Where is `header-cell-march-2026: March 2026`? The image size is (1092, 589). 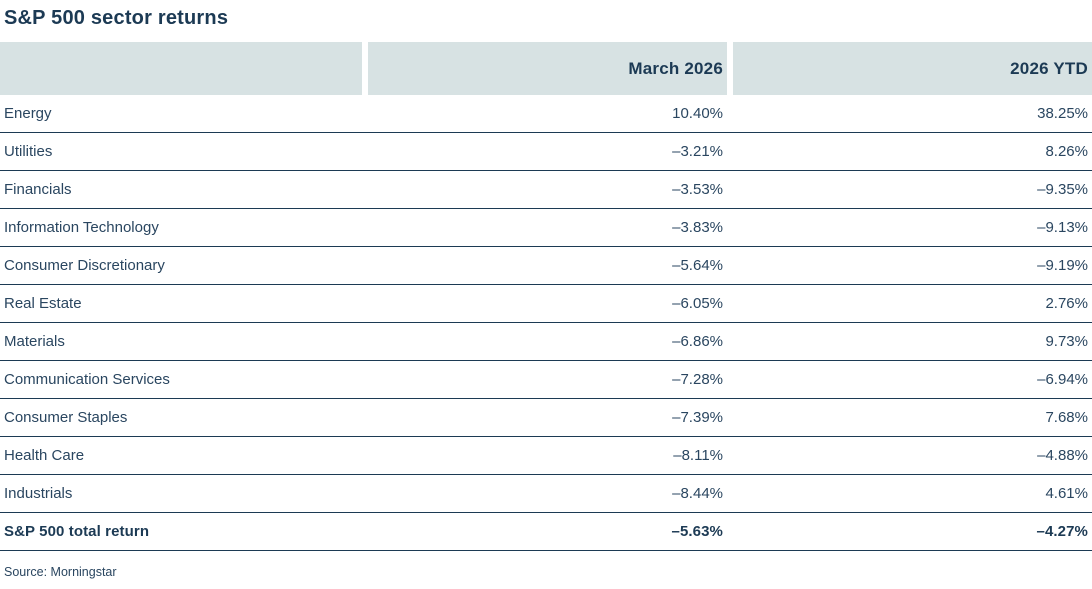
header-cell-march-2026: March 2026 is located at coordinates (547, 68).